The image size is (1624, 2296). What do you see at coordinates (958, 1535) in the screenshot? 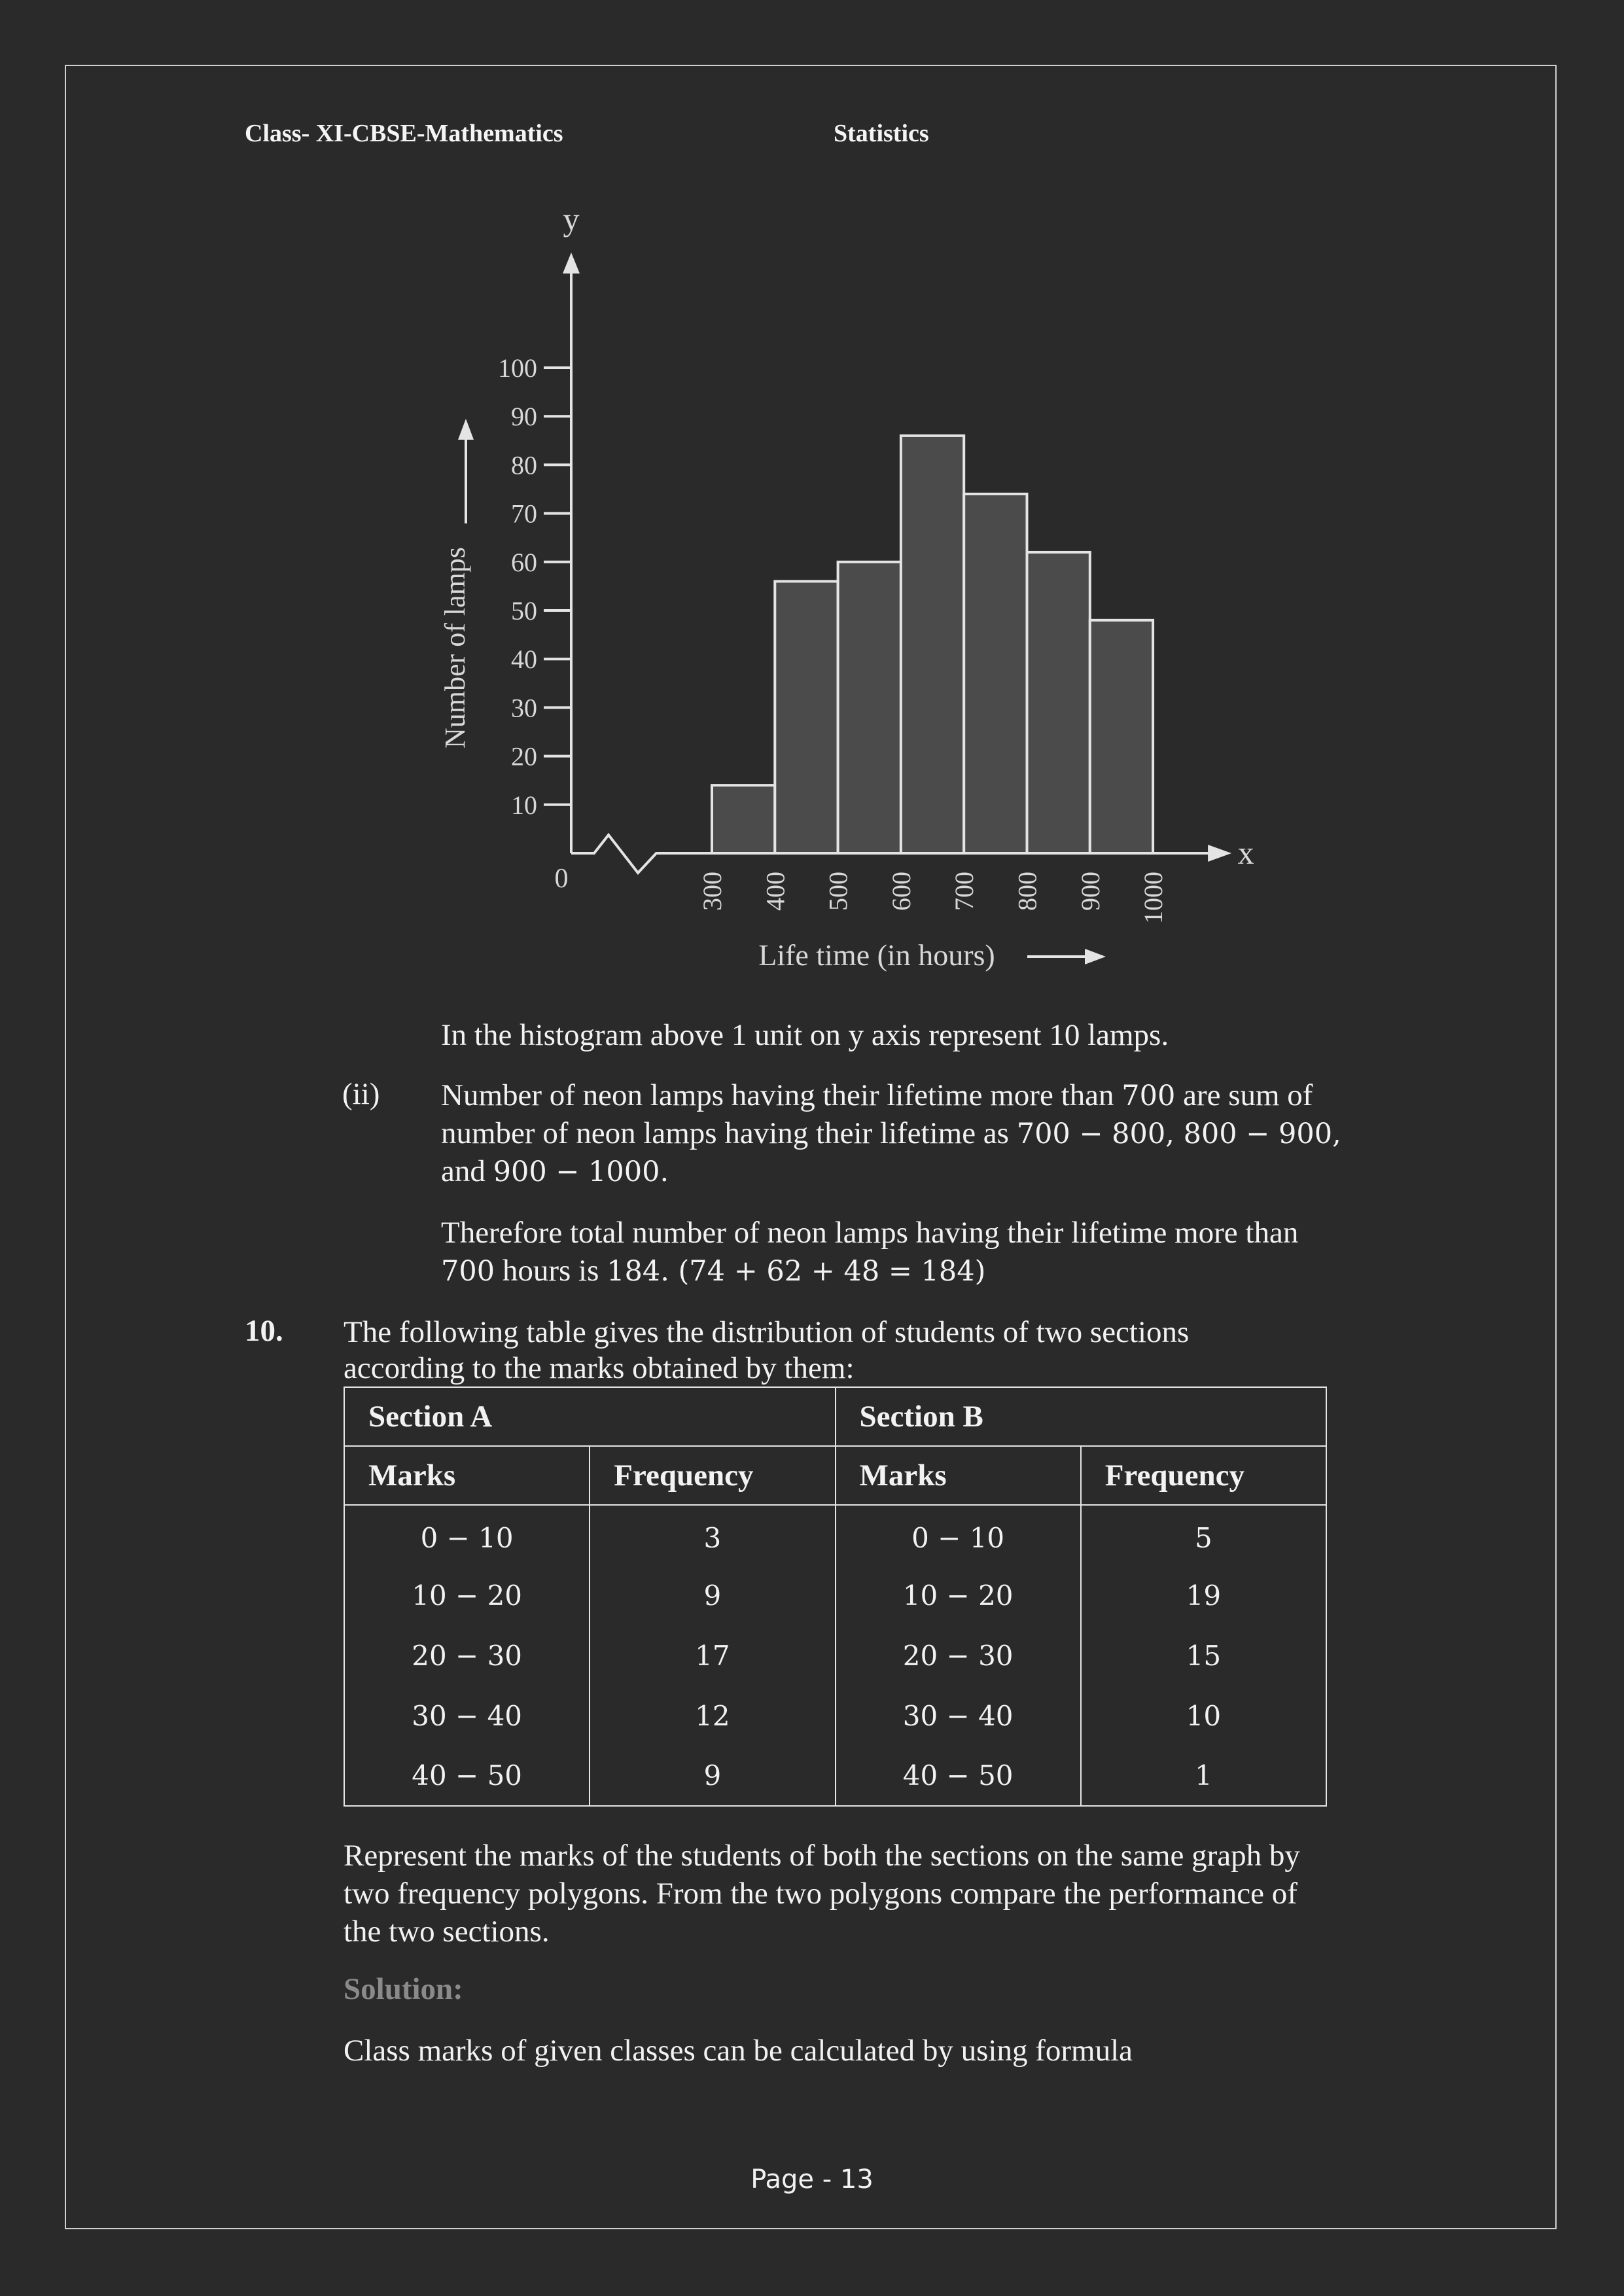
I see `cell-b-marks: 0 − 10` at bounding box center [958, 1535].